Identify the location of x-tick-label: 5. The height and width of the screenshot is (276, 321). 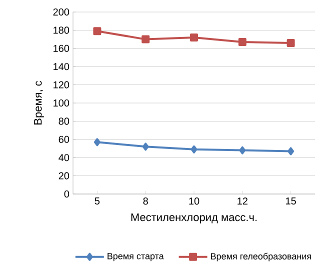
(97, 201).